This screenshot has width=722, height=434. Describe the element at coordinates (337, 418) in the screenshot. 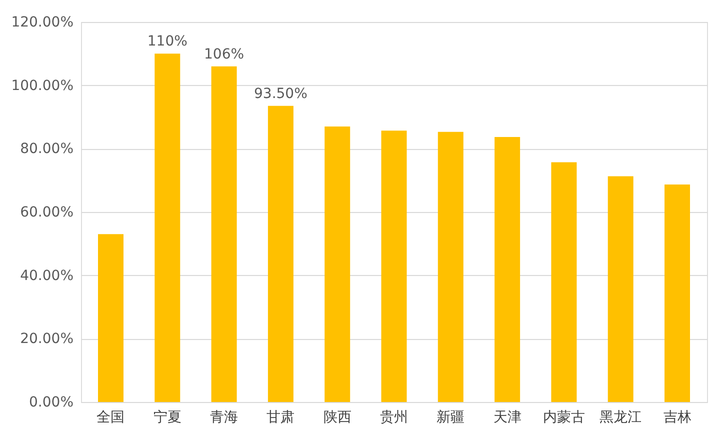

I see `x-tick-label: 陕西` at that location.